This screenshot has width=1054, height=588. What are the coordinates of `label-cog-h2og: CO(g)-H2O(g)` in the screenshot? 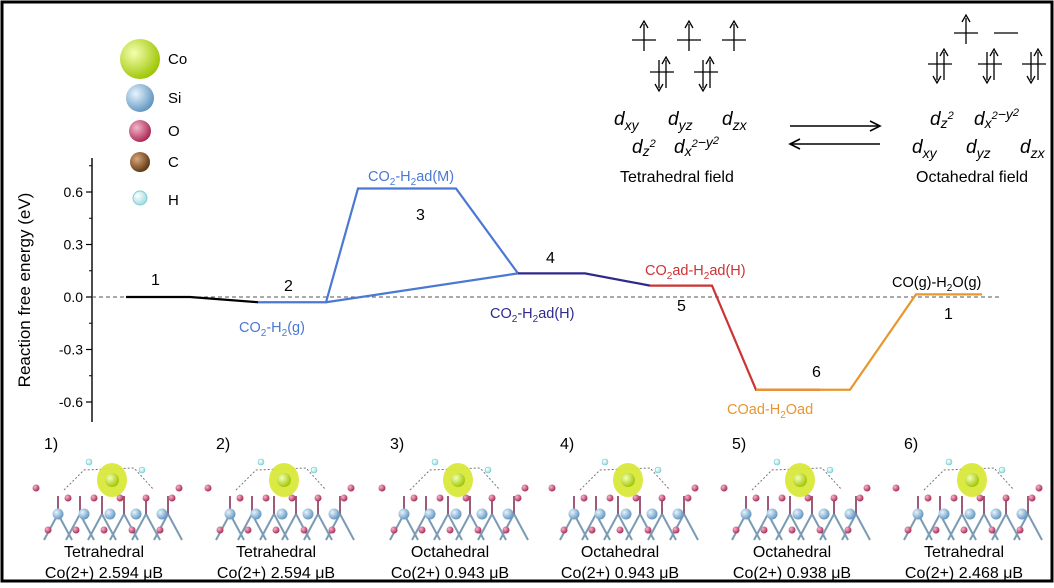 It's located at (936, 284).